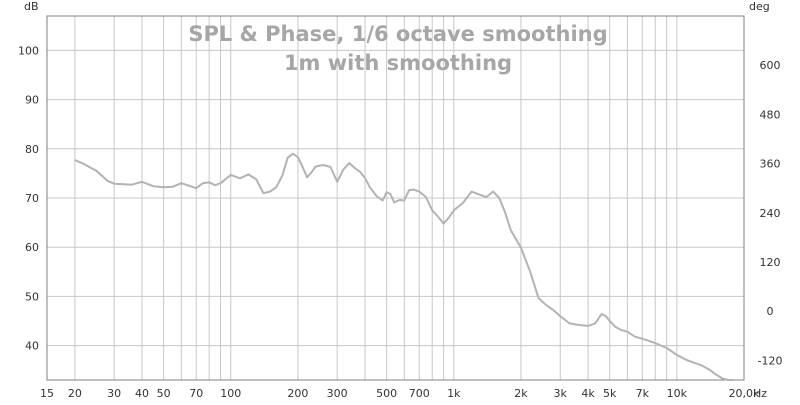 This screenshot has width=800, height=405. What do you see at coordinates (32, 247) in the screenshot?
I see `y-tick-label-left: 60` at bounding box center [32, 247].